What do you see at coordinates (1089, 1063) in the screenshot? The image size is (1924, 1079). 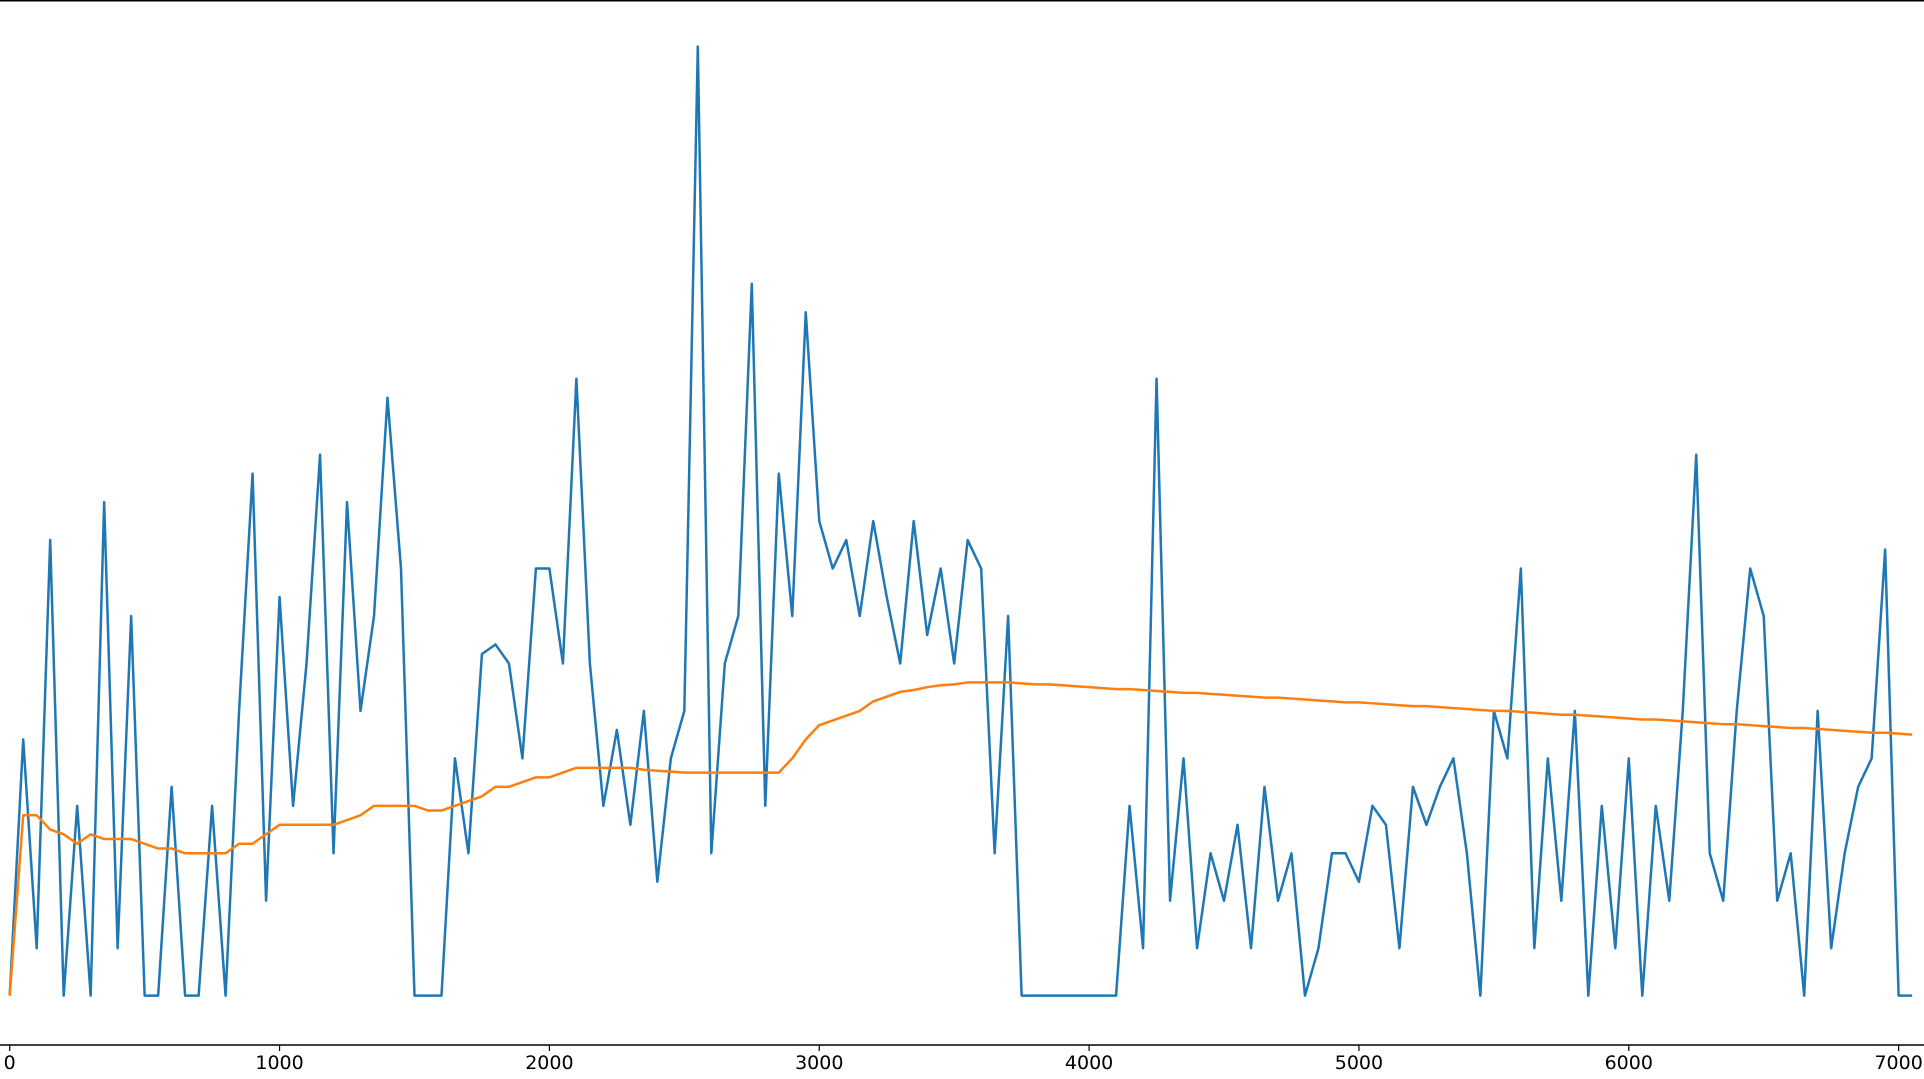 I see `x-tick-label: 4000` at bounding box center [1089, 1063].